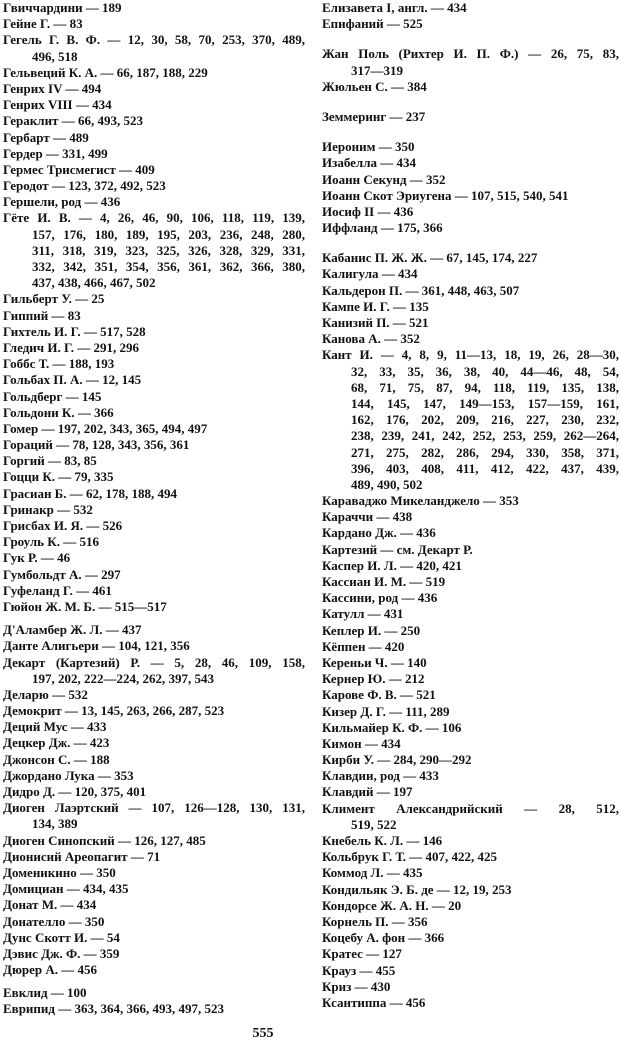 This screenshot has height=1044, width=620. I want to click on index-entry-line: Кирби У. — 284, 290—292, so click(397, 760).